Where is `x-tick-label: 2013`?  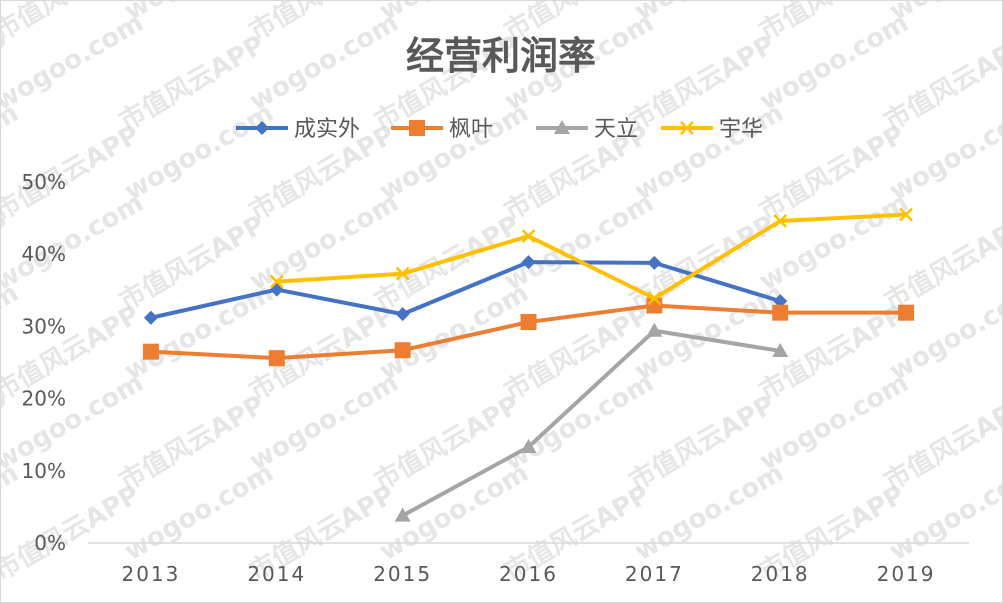
x-tick-label: 2013 is located at coordinates (150, 574).